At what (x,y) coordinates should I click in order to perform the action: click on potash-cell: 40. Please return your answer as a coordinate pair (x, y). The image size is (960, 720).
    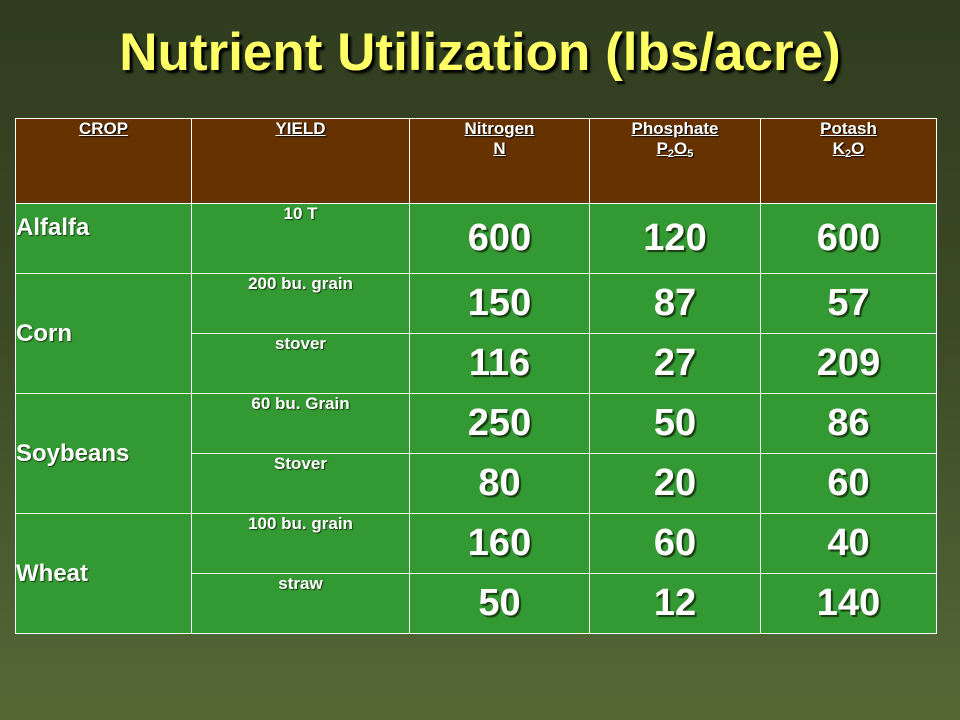
    Looking at the image, I should click on (848, 543).